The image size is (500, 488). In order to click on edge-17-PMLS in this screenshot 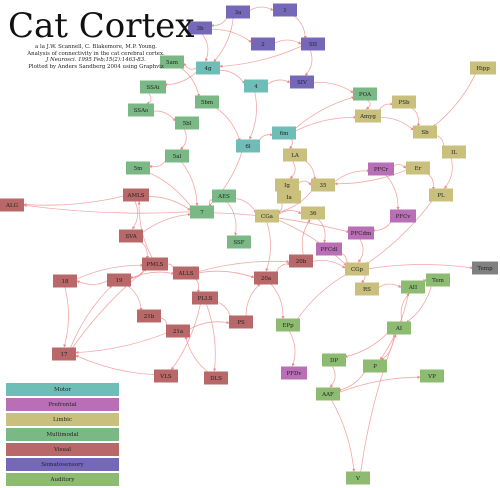, I will do `click(108, 309)`.